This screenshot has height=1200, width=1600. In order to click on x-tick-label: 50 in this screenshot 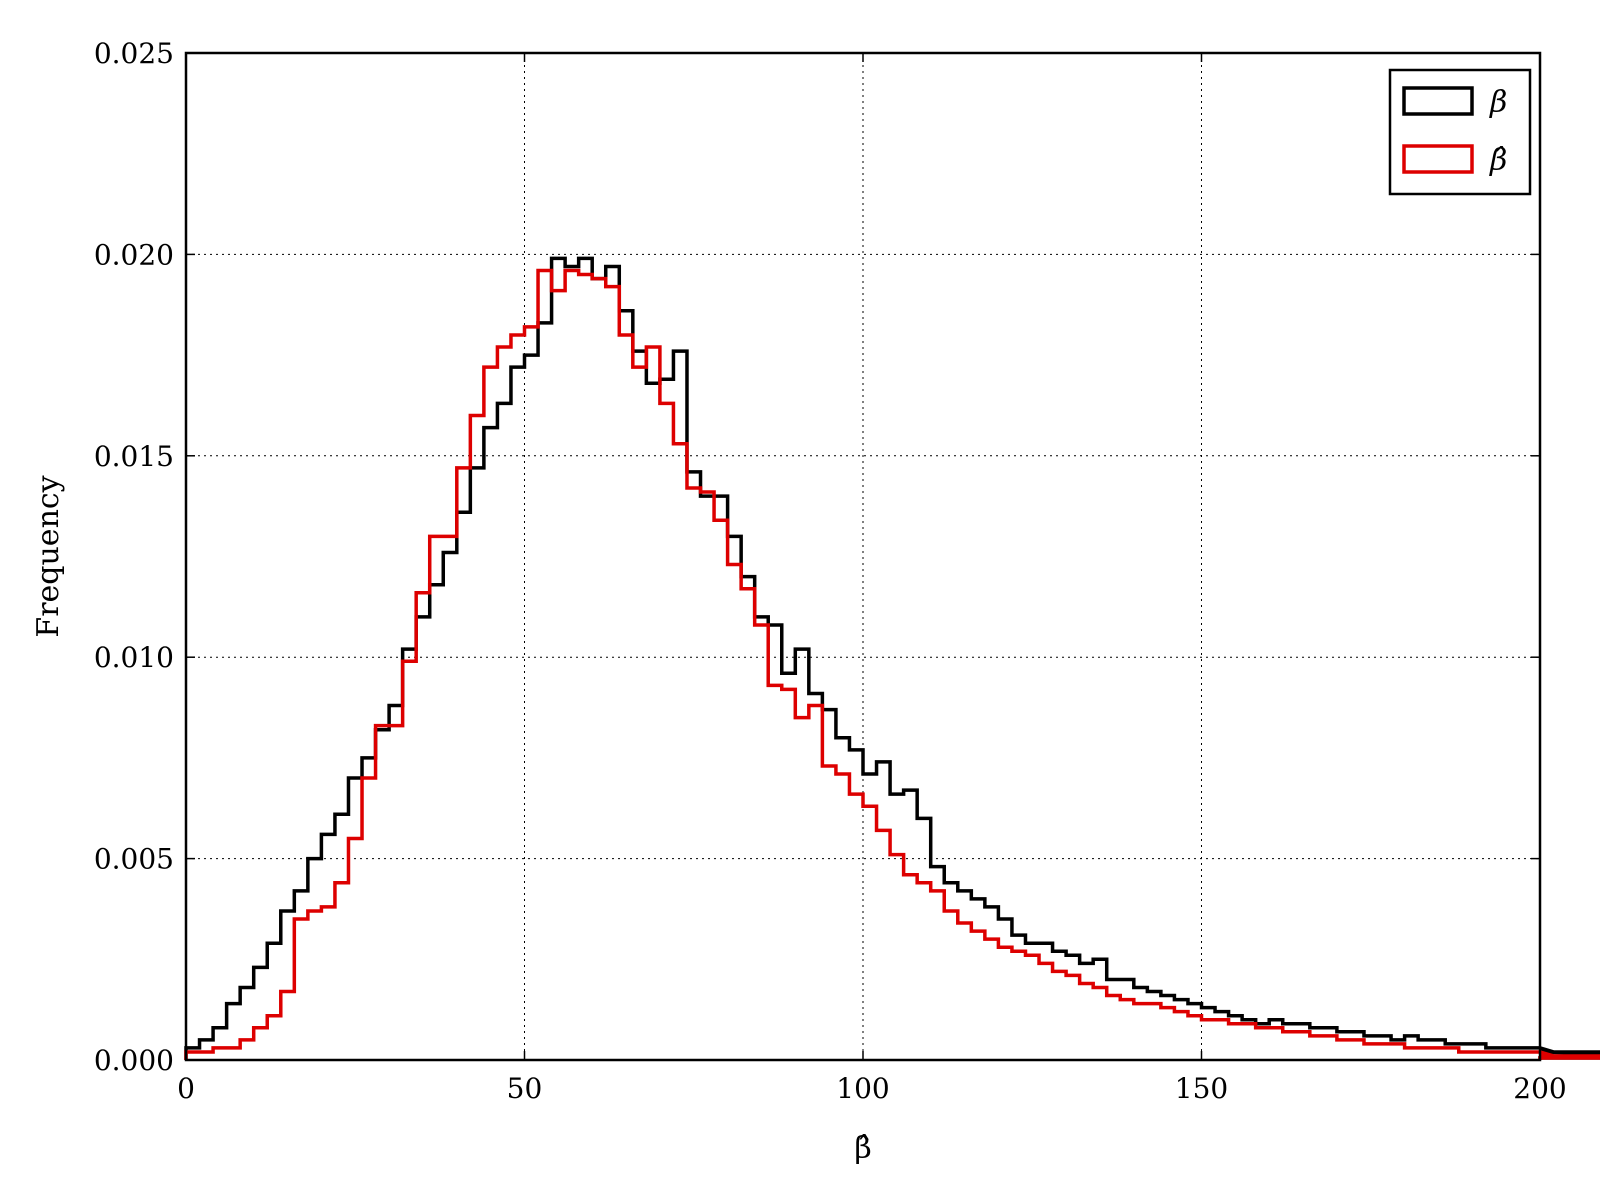, I will do `click(525, 1088)`.